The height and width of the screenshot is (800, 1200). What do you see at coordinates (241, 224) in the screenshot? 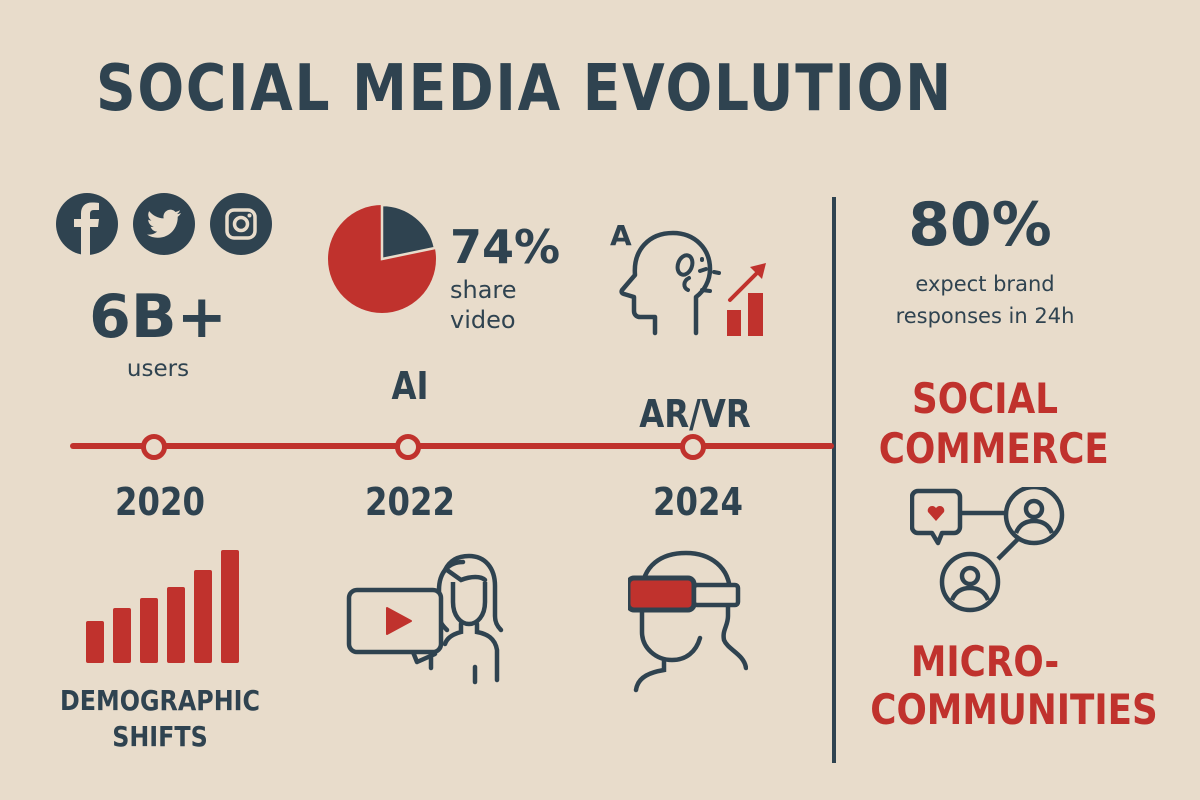
I see `instagram-icon` at bounding box center [241, 224].